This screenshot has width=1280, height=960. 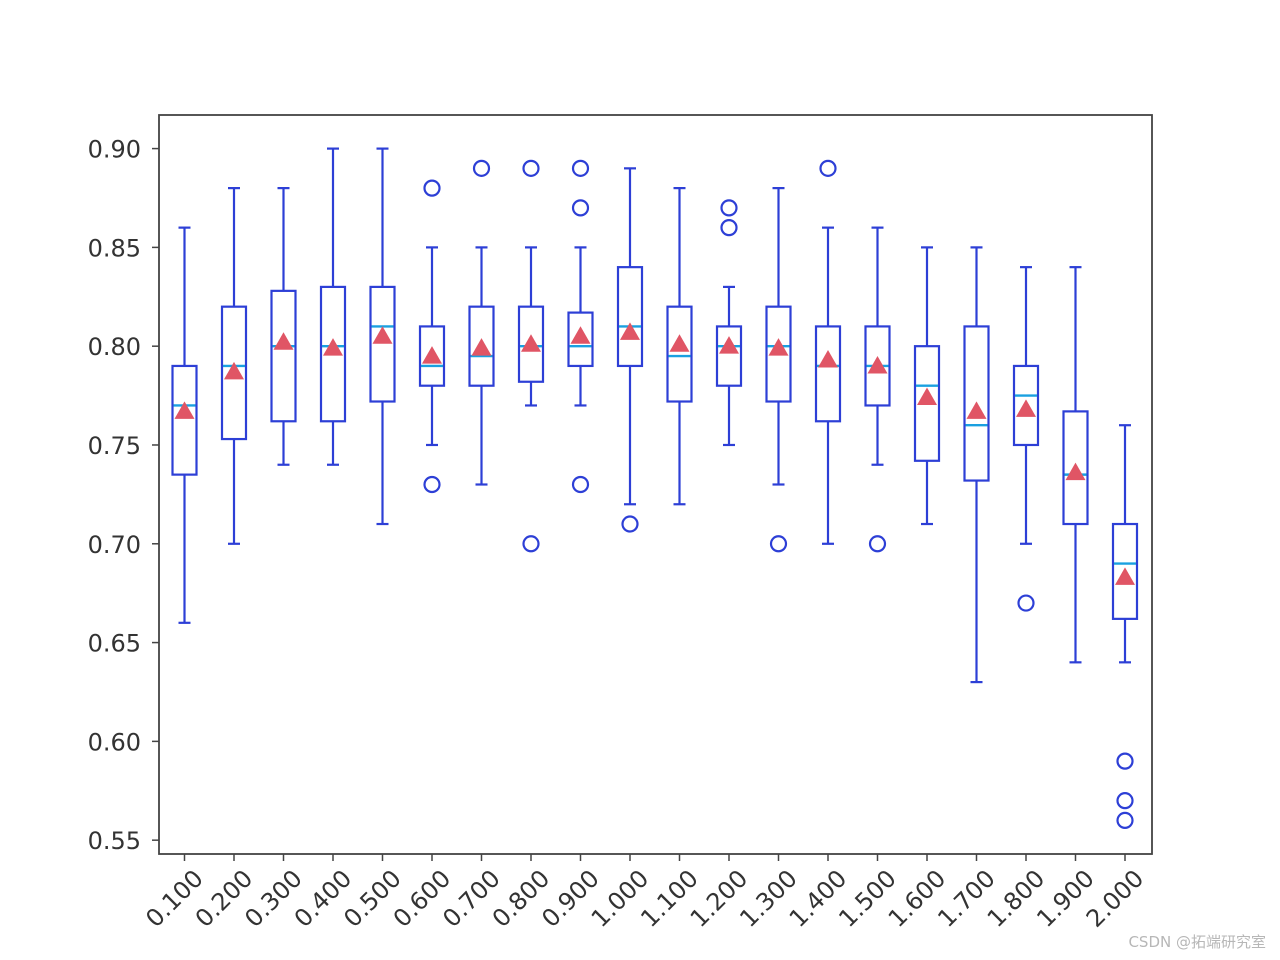 I want to click on y-tick-label: 0.75, so click(x=114, y=446).